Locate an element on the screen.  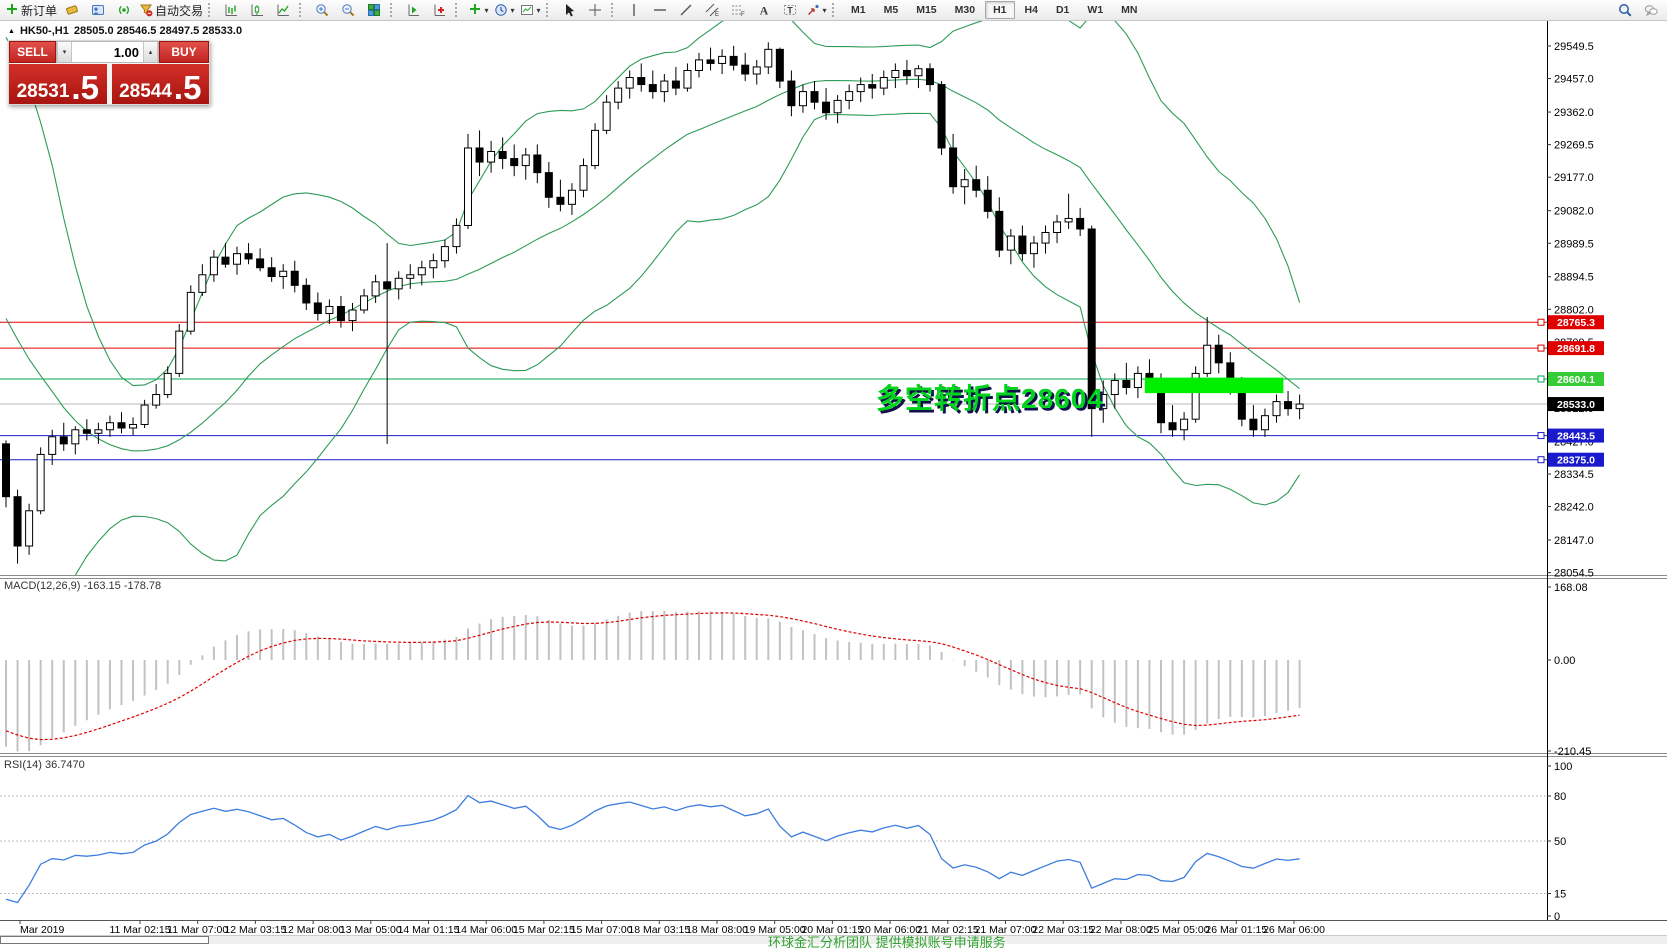
horizontal-scrollbar-track is located at coordinates (833, 939).